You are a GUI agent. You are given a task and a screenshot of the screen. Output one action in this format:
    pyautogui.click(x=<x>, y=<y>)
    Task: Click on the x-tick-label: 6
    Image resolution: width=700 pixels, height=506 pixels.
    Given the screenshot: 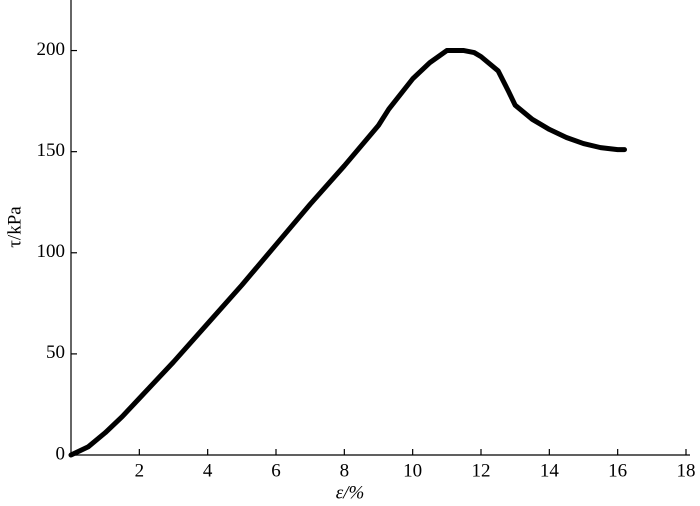 What is the action you would take?
    pyautogui.click(x=276, y=470)
    